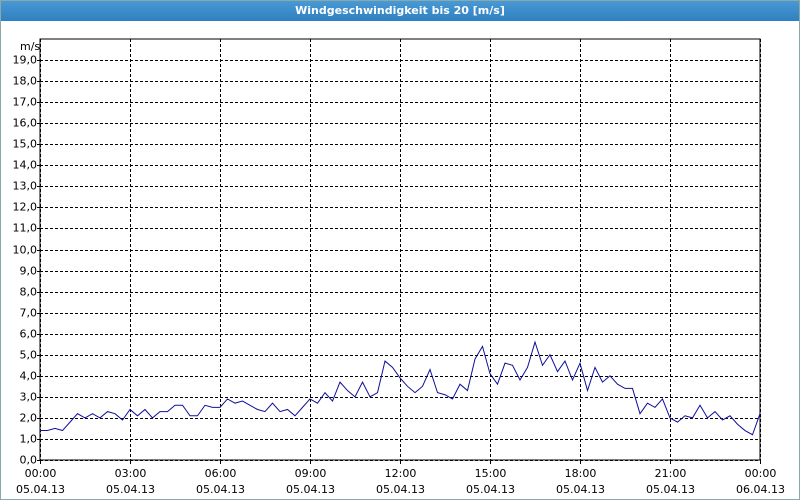 Image resolution: width=800 pixels, height=500 pixels. I want to click on title-bar, so click(400, 10).